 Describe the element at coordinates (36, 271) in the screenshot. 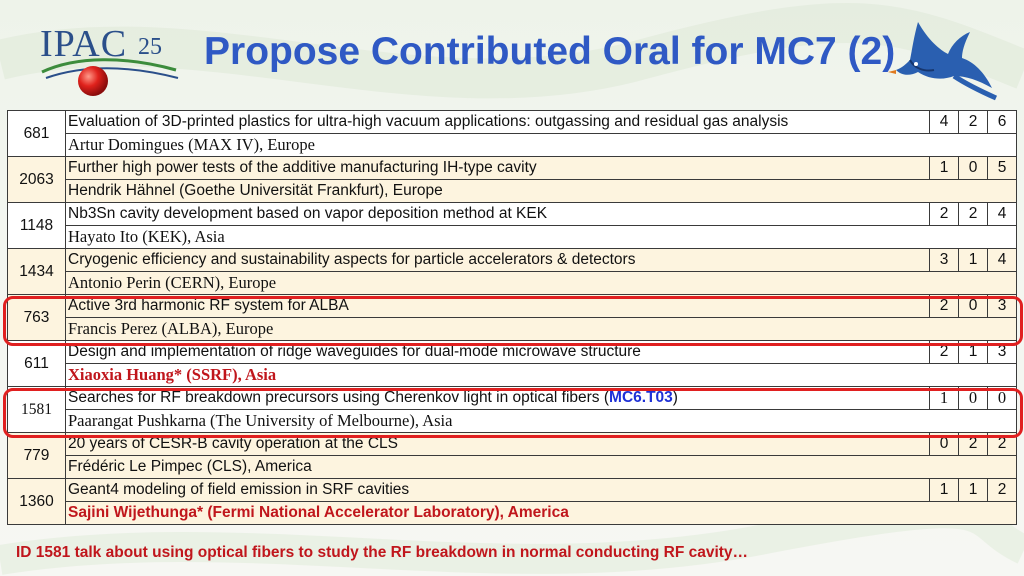

I see `abstract-id: 1434` at that location.